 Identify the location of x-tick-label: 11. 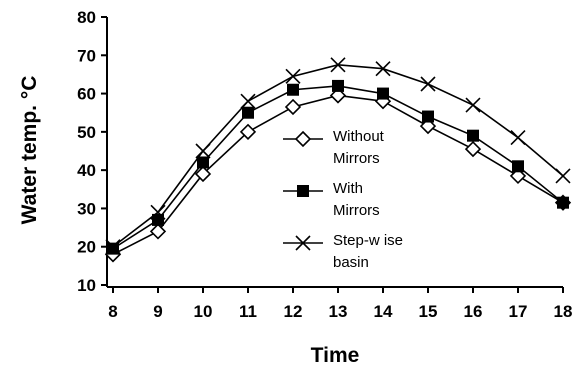
(248, 311).